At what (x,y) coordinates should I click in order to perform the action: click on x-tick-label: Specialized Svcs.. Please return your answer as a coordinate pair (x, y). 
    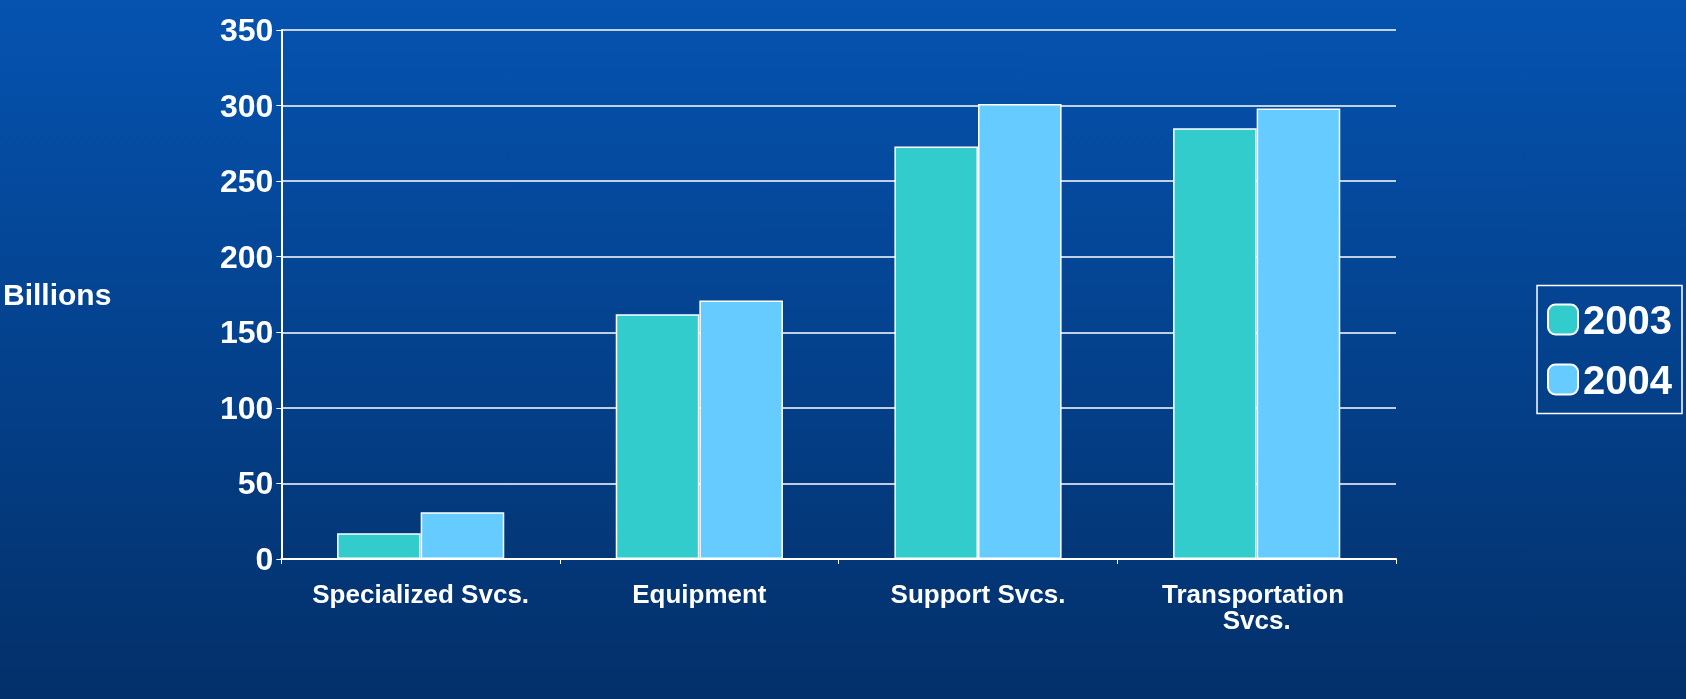
    Looking at the image, I should click on (421, 594).